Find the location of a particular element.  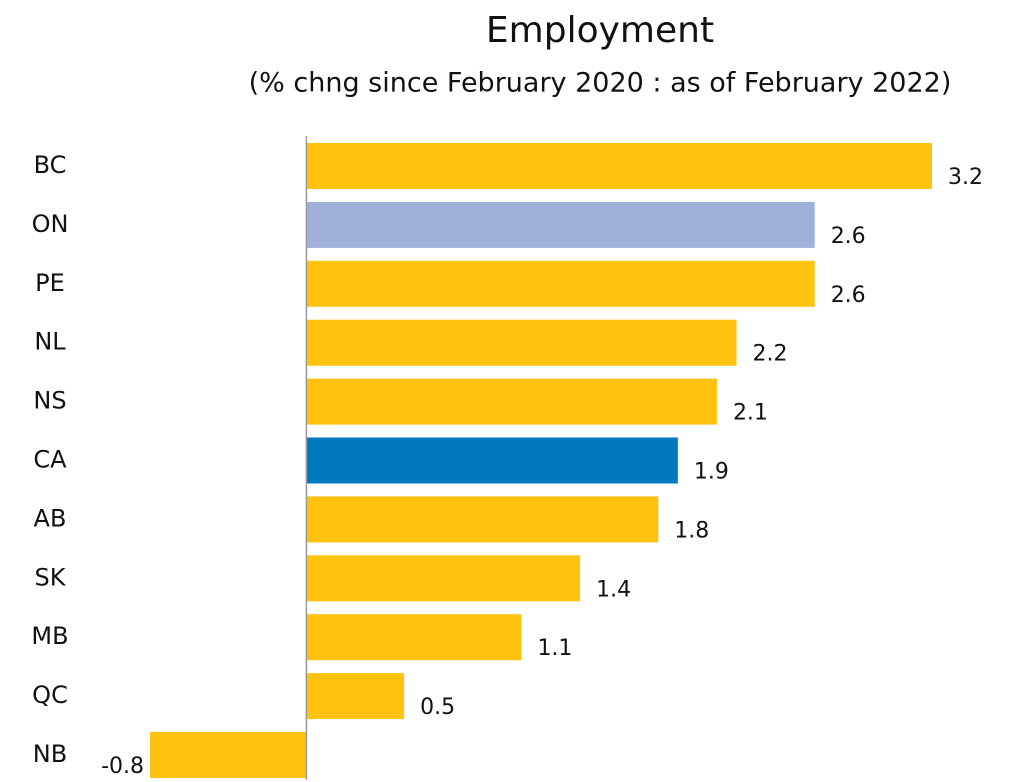

category-label: SK is located at coordinates (51, 577).